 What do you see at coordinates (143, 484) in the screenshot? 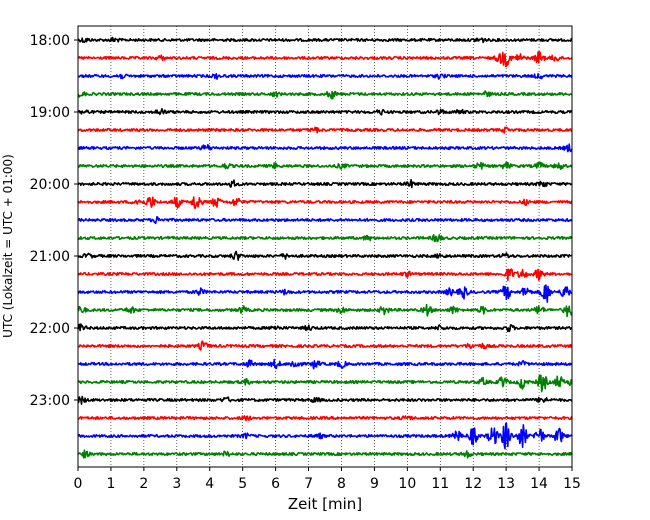
I see `x-tick-label: 2` at bounding box center [143, 484].